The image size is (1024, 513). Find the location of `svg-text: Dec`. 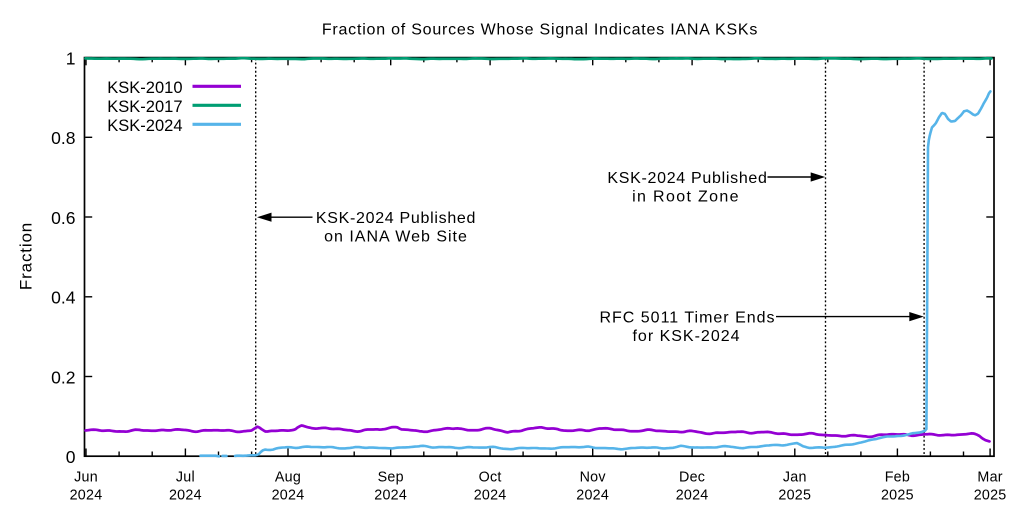

svg-text: Dec is located at coordinates (692, 477).